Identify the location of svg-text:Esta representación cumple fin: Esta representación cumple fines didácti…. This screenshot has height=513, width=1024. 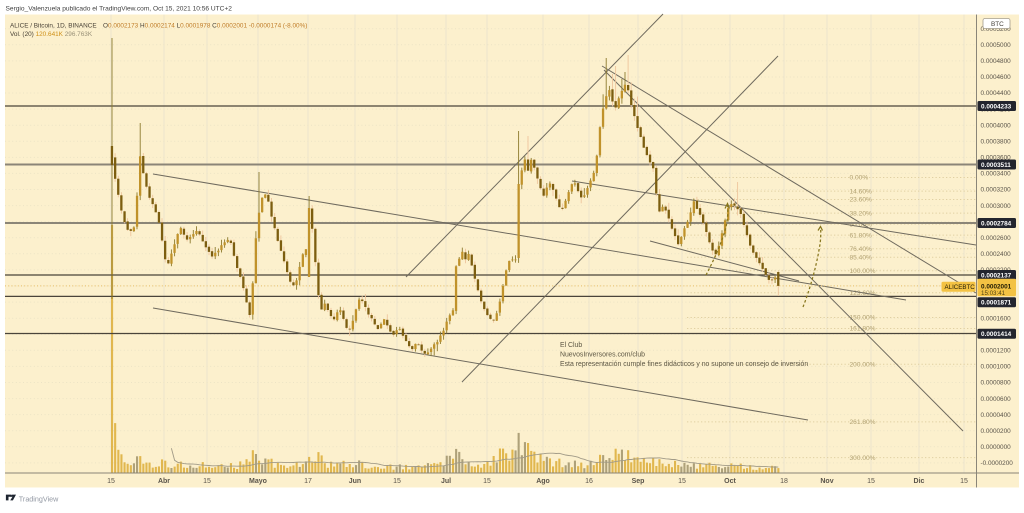
(684, 364).